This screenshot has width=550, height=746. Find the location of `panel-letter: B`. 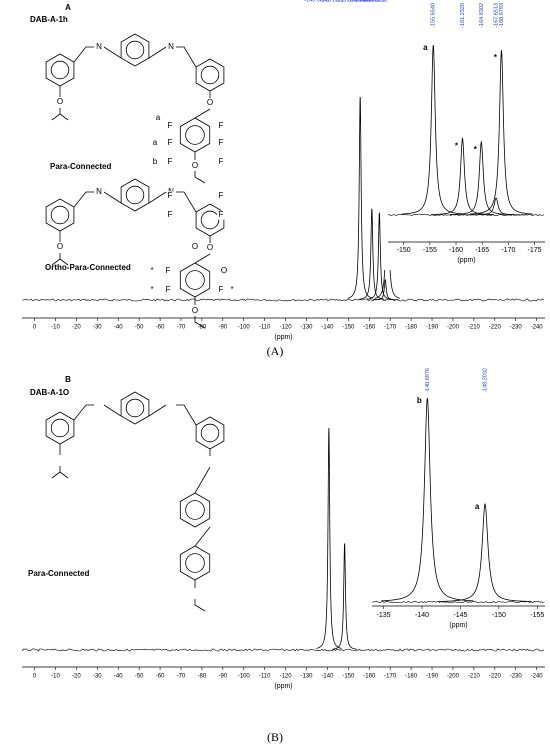

panel-letter: B is located at coordinates (68, 379).